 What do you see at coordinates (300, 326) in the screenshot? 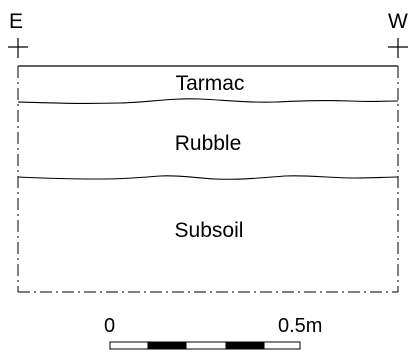
I see `scale-end-label: 0.5m` at bounding box center [300, 326].